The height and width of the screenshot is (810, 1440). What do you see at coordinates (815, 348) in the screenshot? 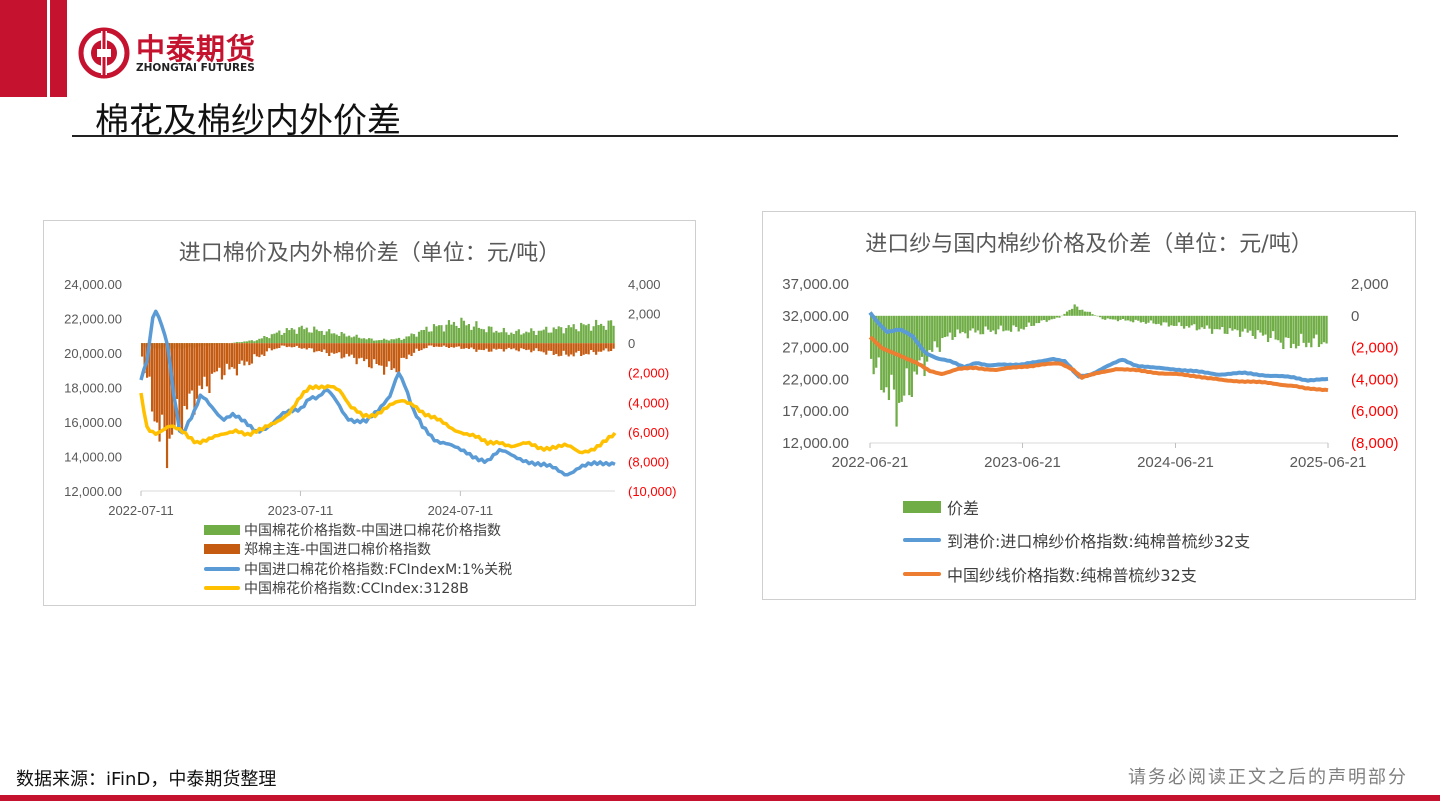
I see `y-left-tick-label: 27,000.00` at bounding box center [815, 348].